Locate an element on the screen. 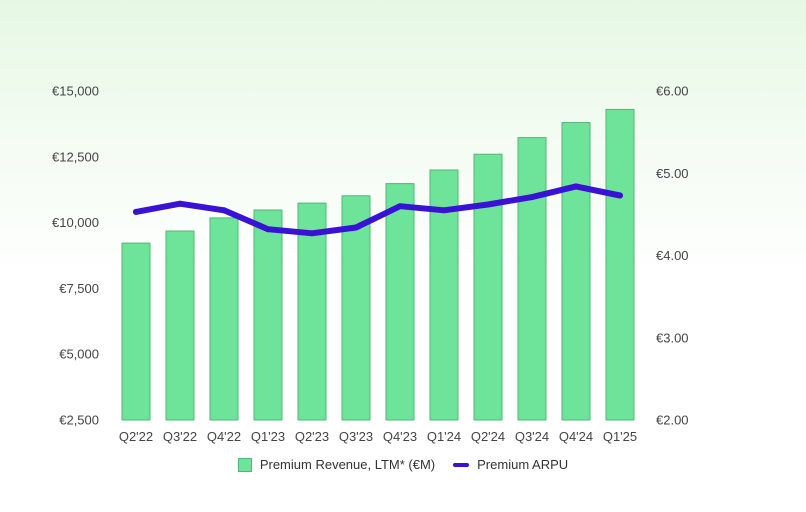  left-tick-label: €2,500 is located at coordinates (79, 420).